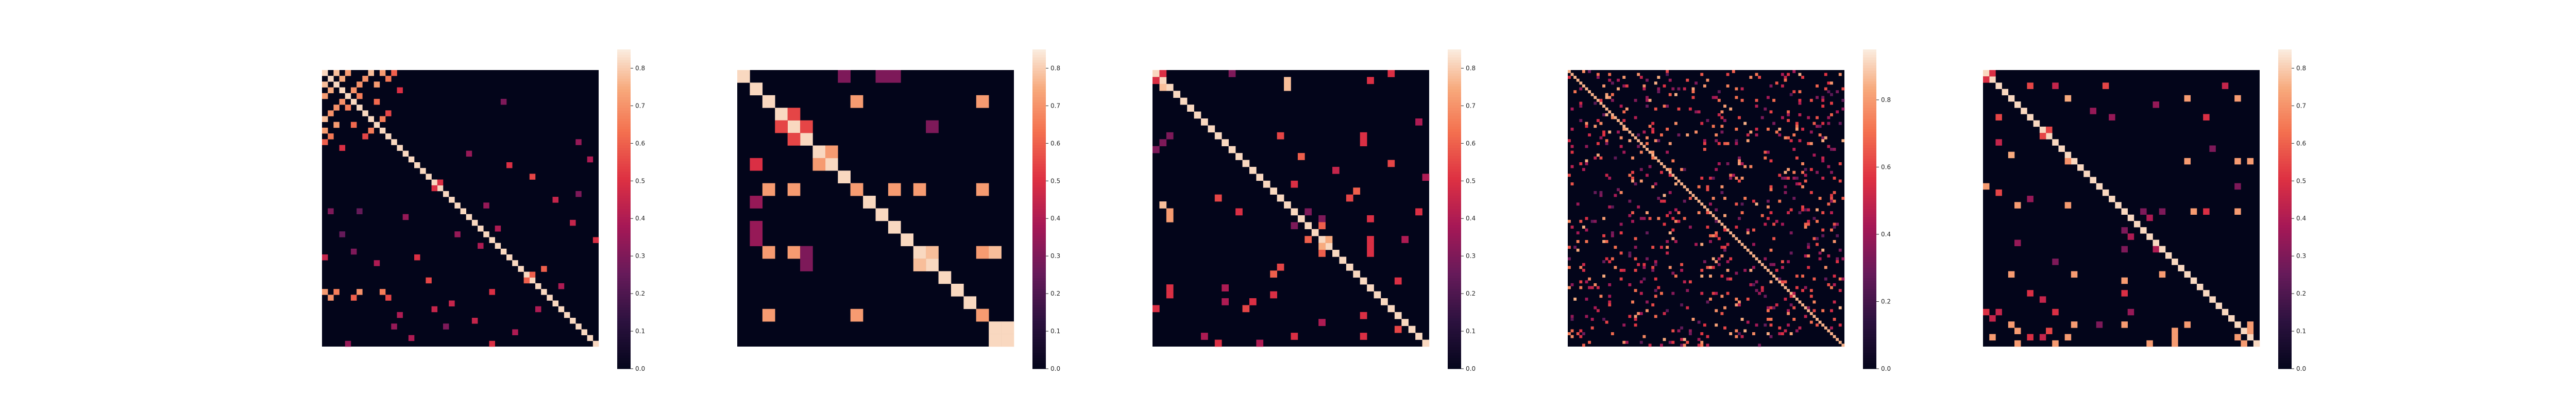 This screenshot has height=412, width=2576. What do you see at coordinates (2144, 210) in the screenshot?
I see `heatmap-panel-5: 0.00.10.20.30.40.50.60.70.8` at bounding box center [2144, 210].